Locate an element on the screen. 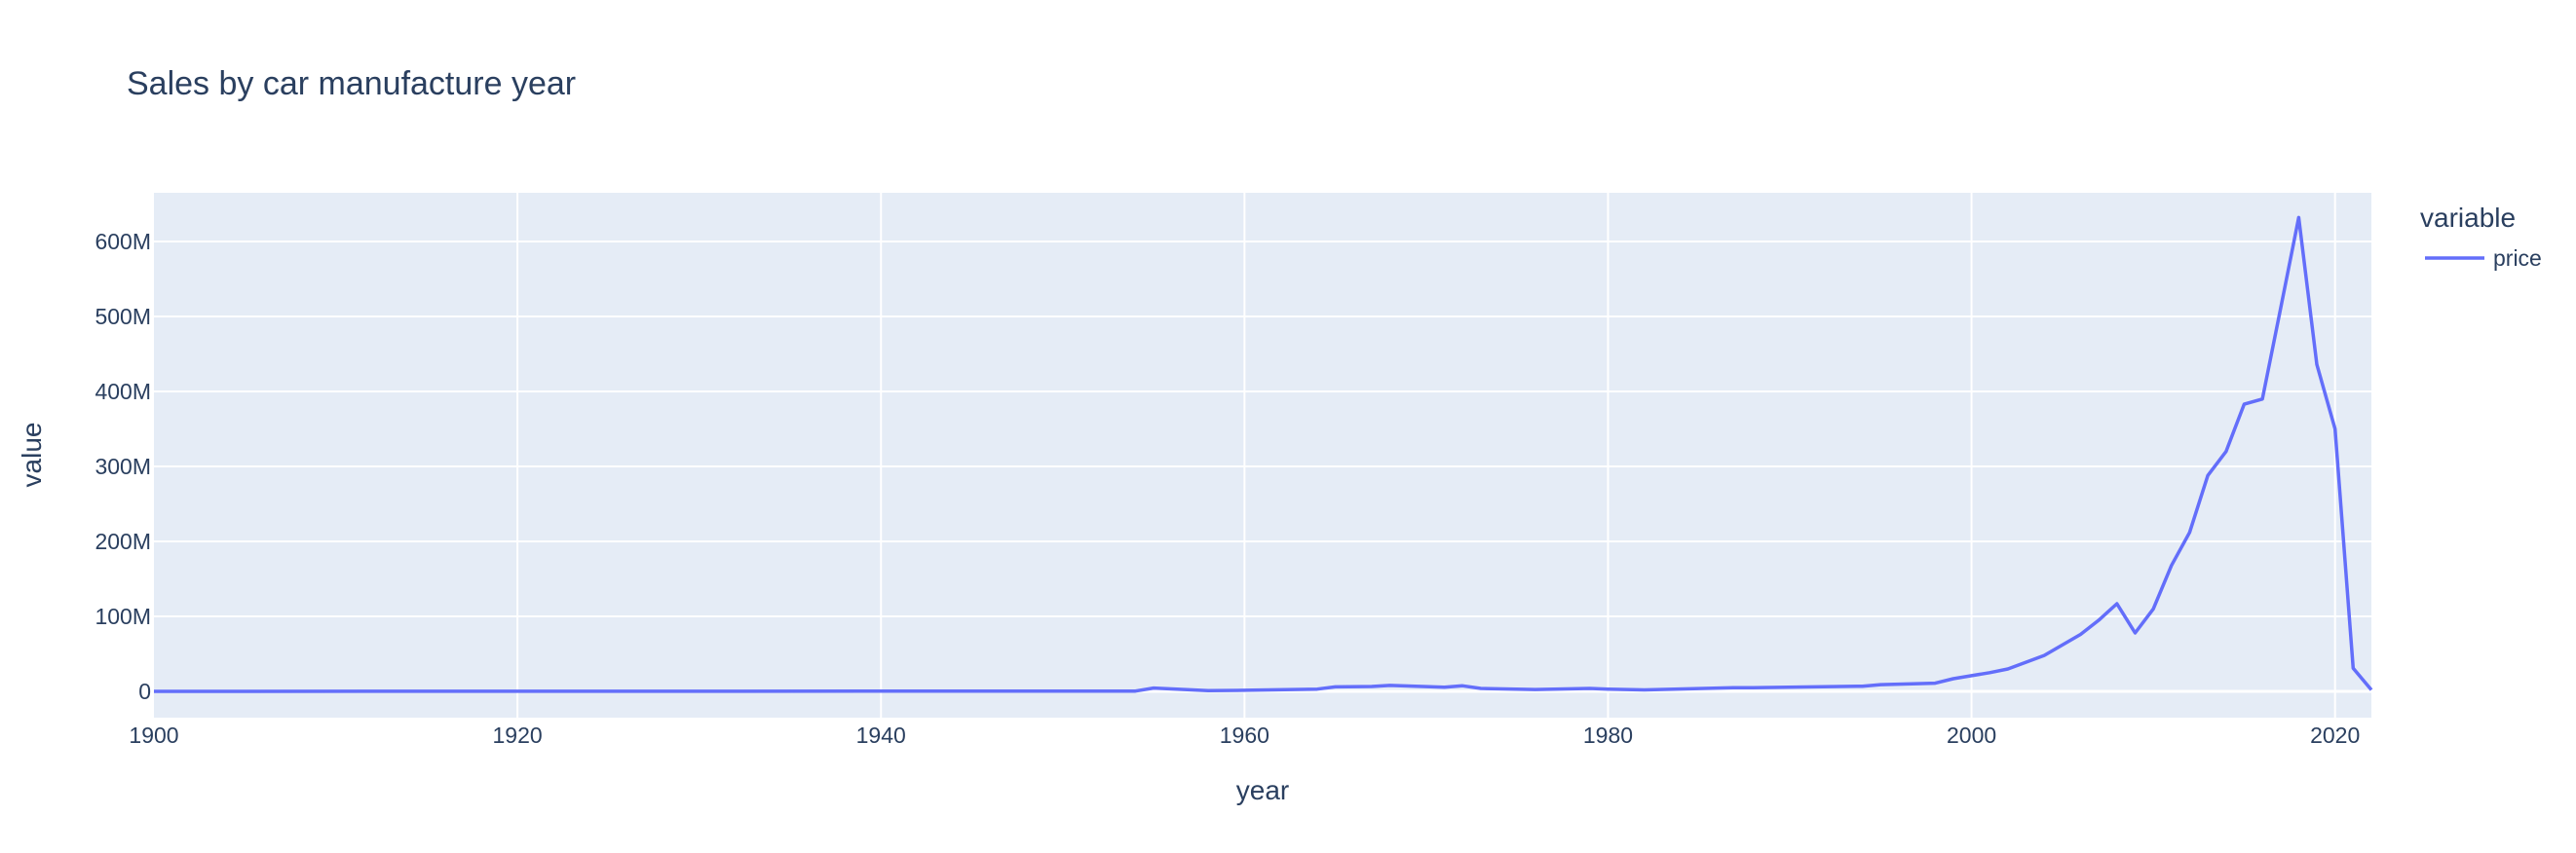 The width and height of the screenshot is (2576, 853). y-axis-title: value is located at coordinates (32, 456).